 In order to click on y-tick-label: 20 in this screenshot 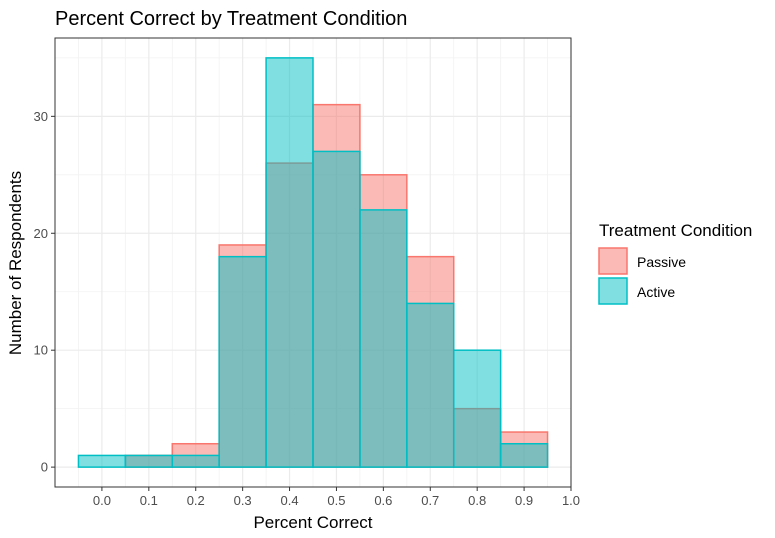, I will do `click(41, 233)`.